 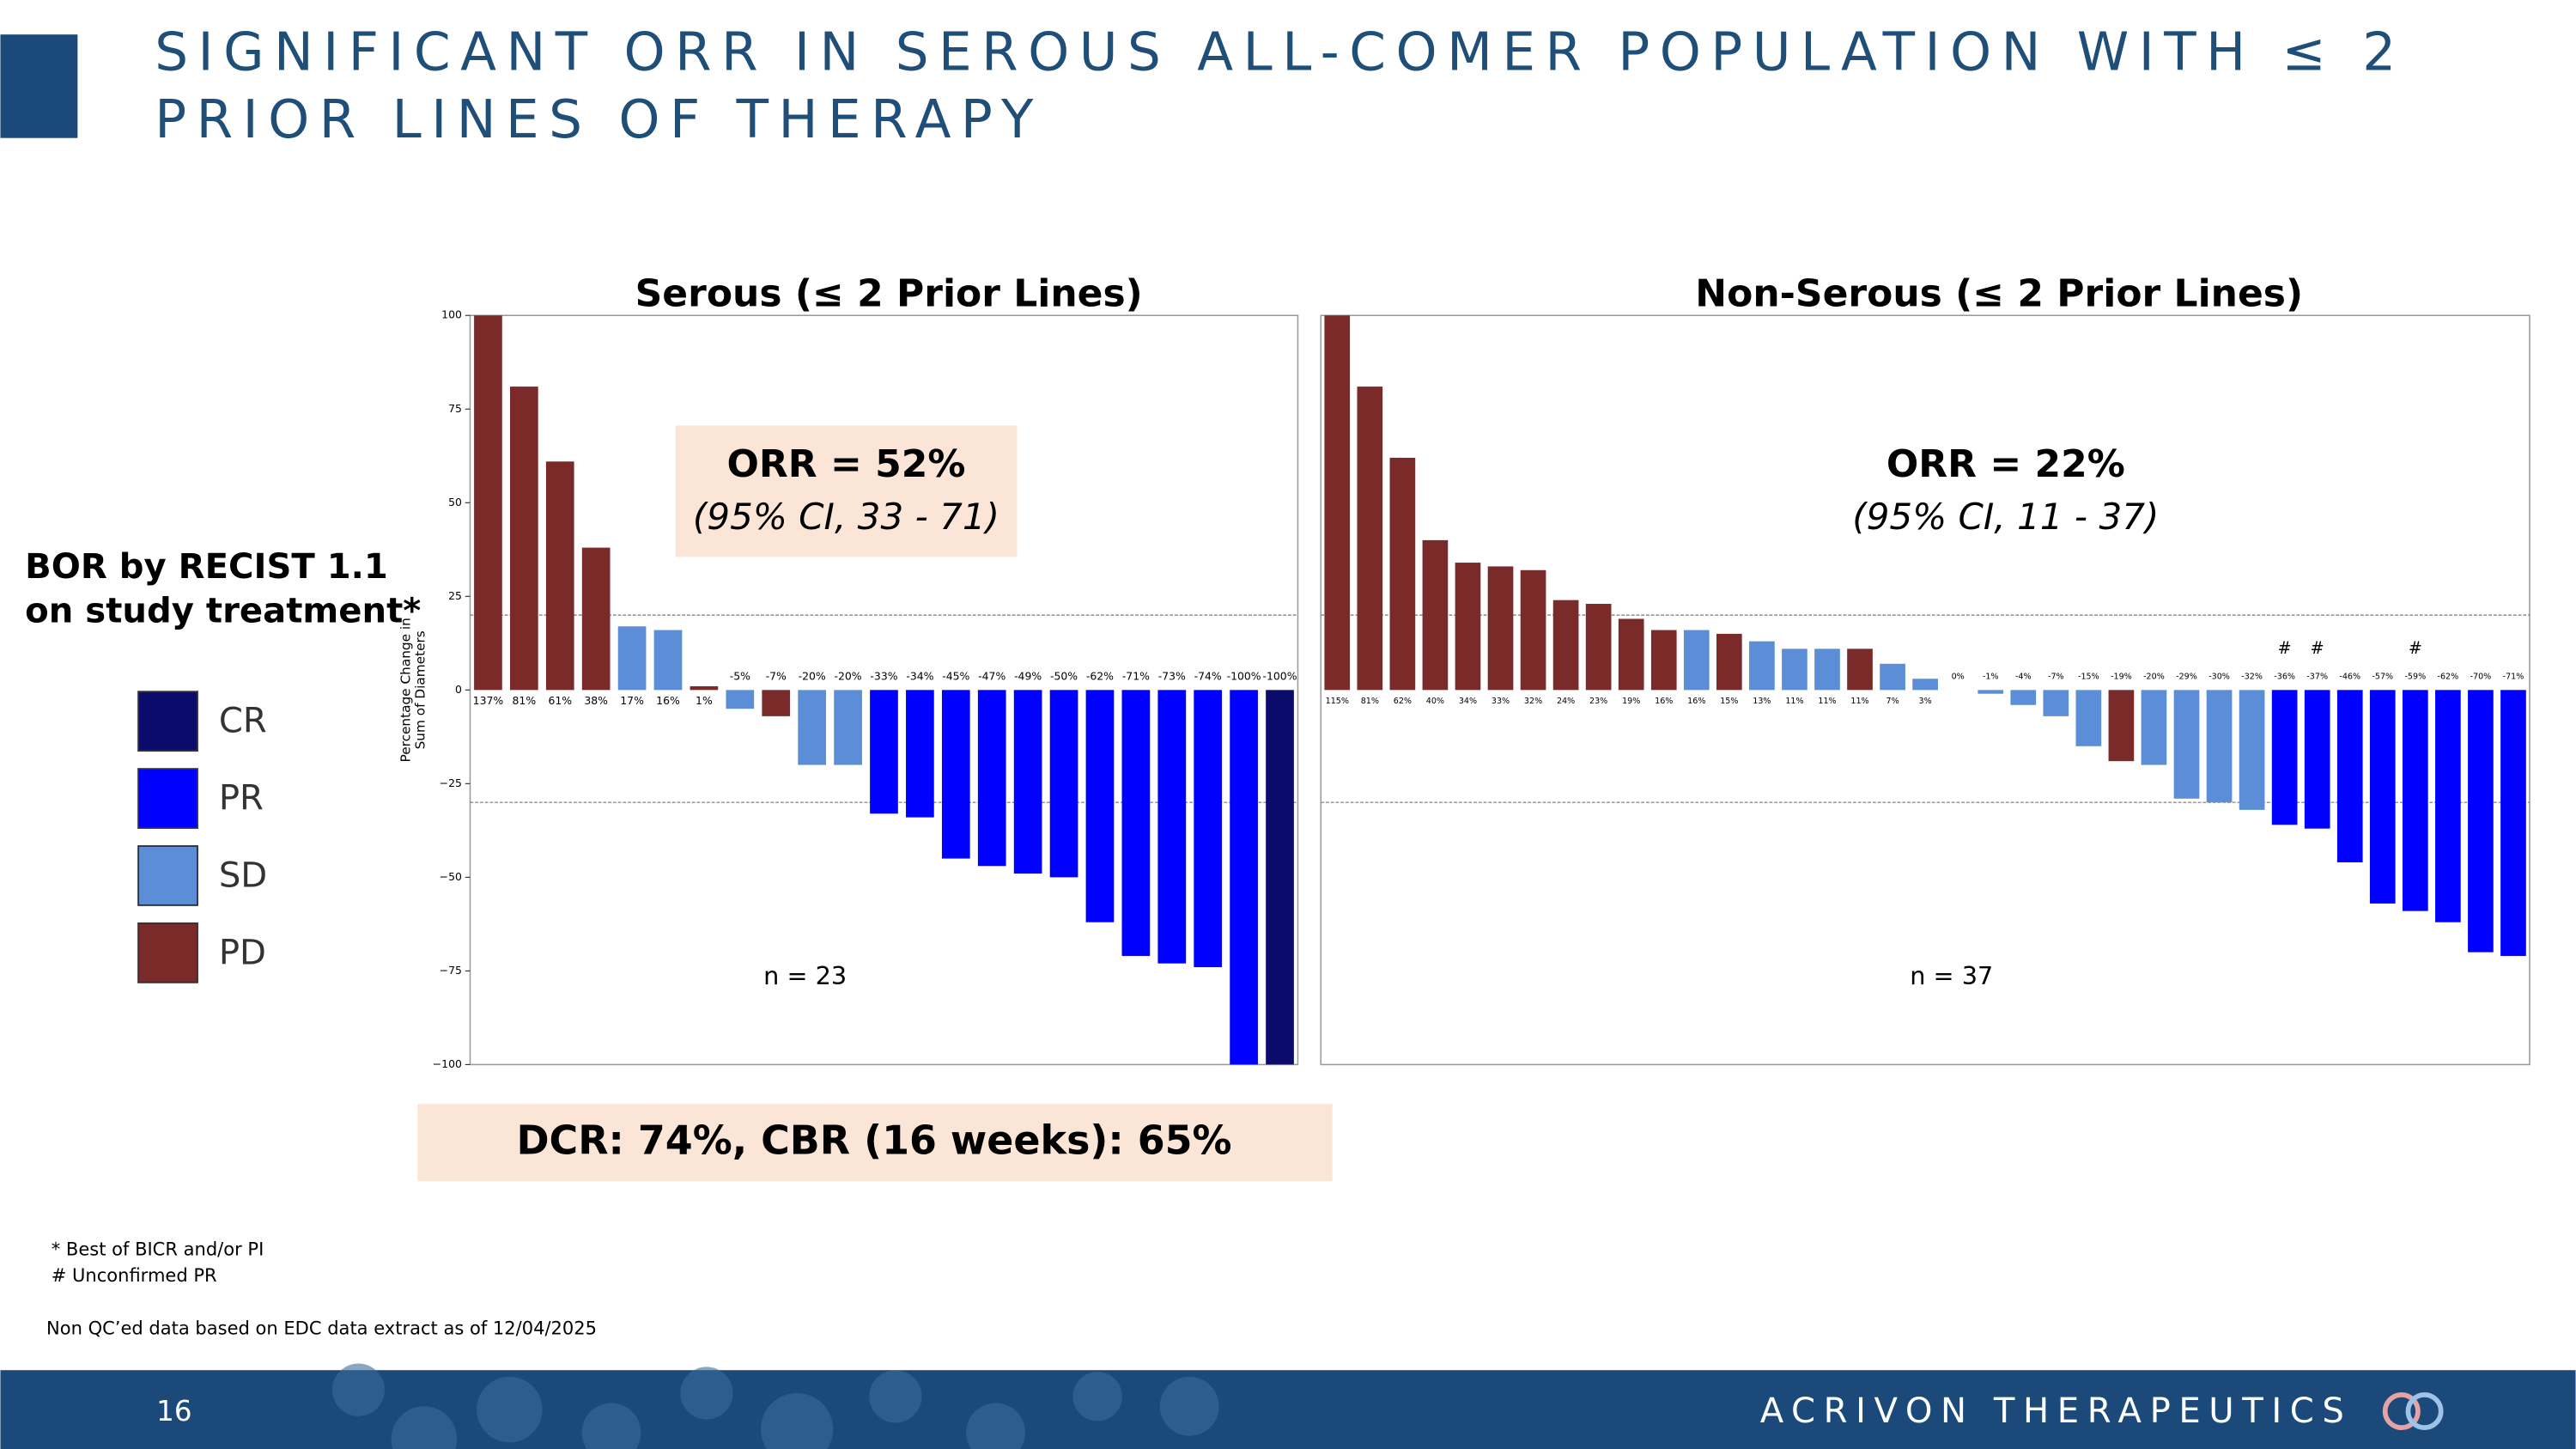 What do you see at coordinates (455, 595) in the screenshot?
I see `y-tick-label: 25` at bounding box center [455, 595].